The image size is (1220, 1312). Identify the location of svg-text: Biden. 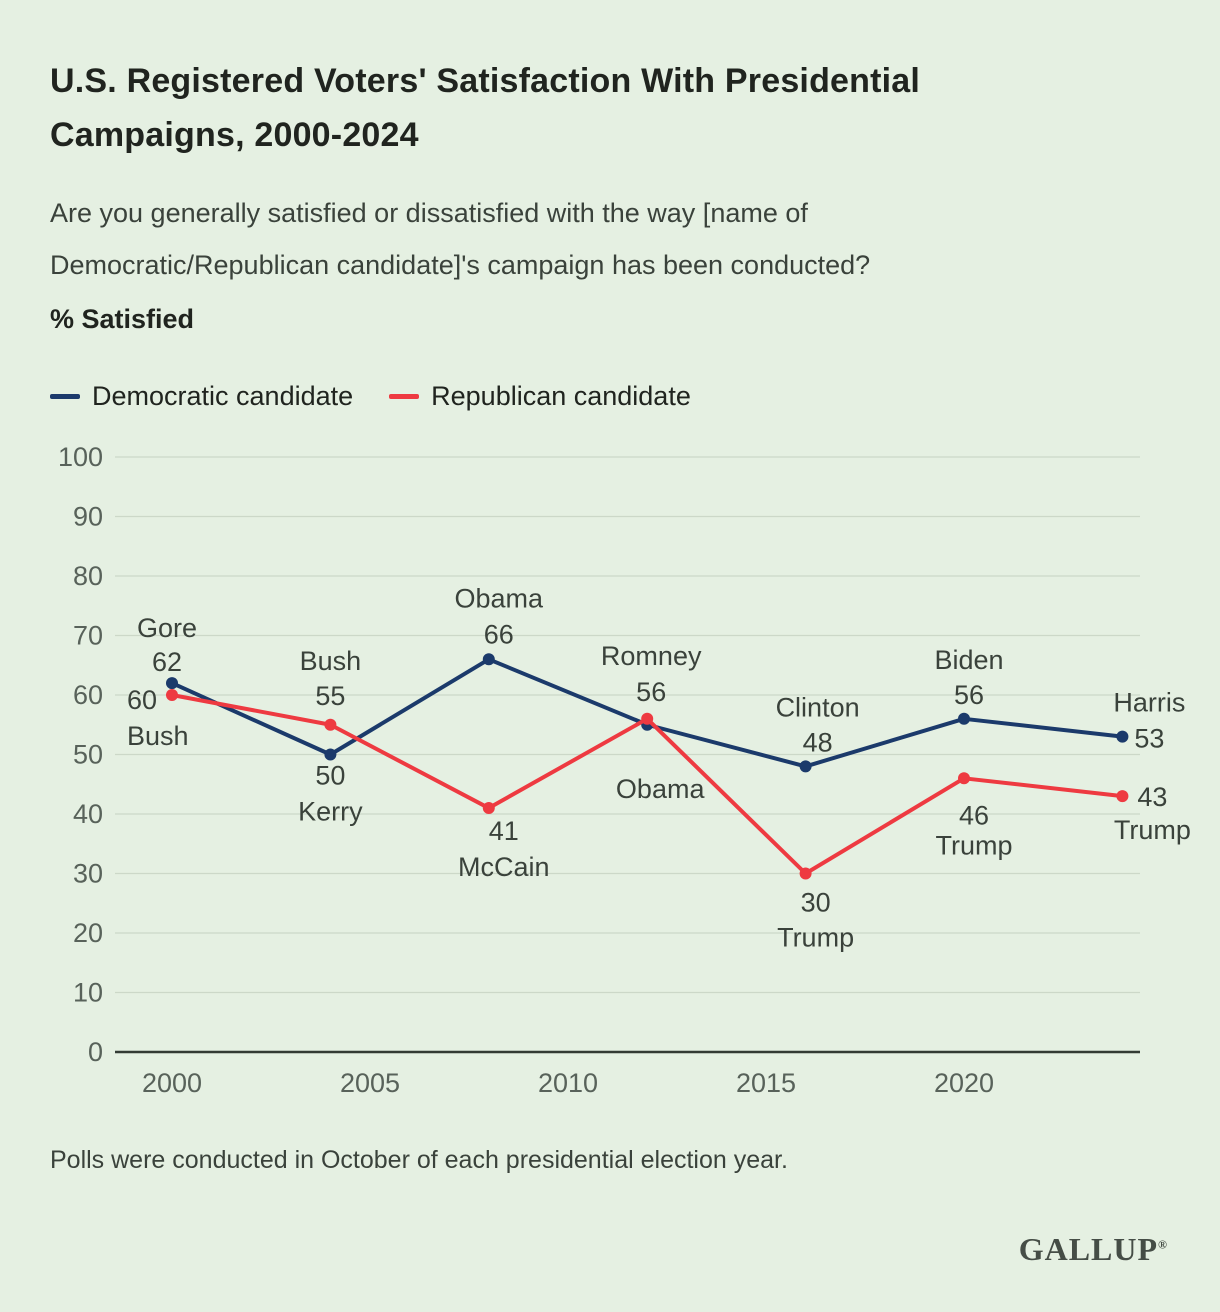
(968, 660).